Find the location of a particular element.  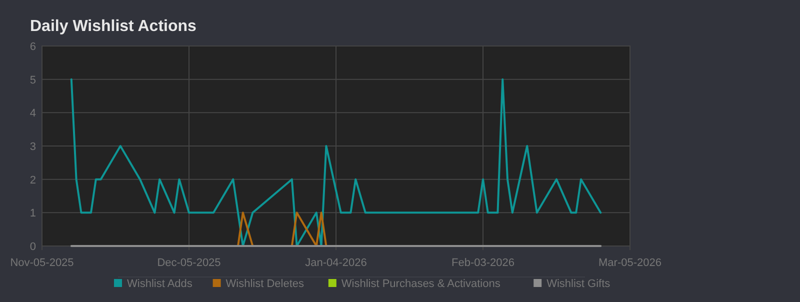

chart-title: Daily Wishlist Actions is located at coordinates (113, 26).